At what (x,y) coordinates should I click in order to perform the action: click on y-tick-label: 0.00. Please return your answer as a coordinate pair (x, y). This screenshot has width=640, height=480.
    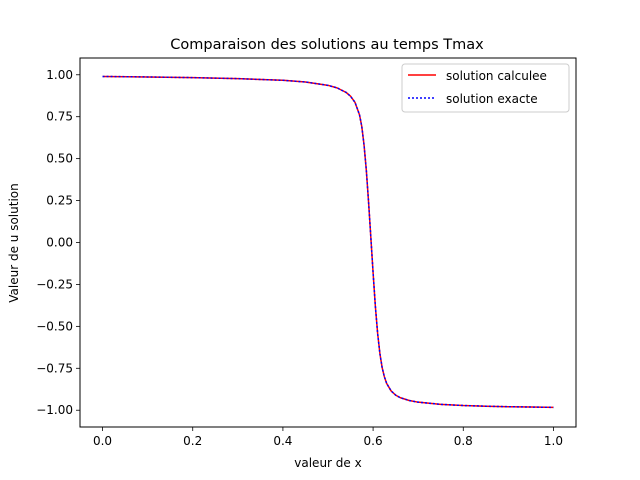
    Looking at the image, I should click on (59, 243).